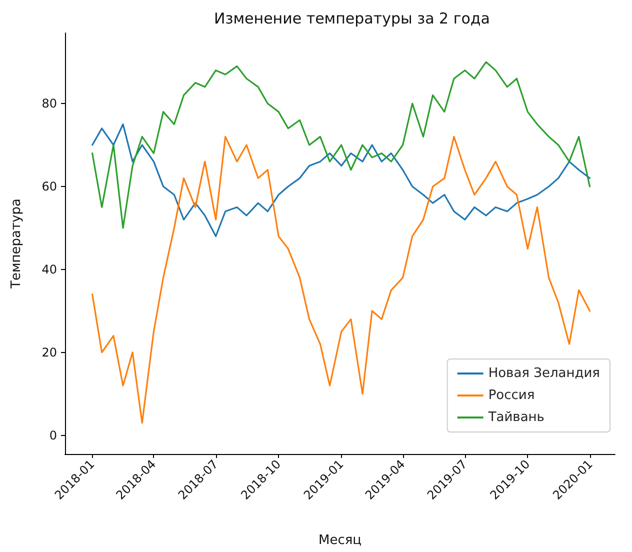 The height and width of the screenshot is (552, 632). What do you see at coordinates (49, 186) in the screenshot?
I see `y-tick-label: 60` at bounding box center [49, 186].